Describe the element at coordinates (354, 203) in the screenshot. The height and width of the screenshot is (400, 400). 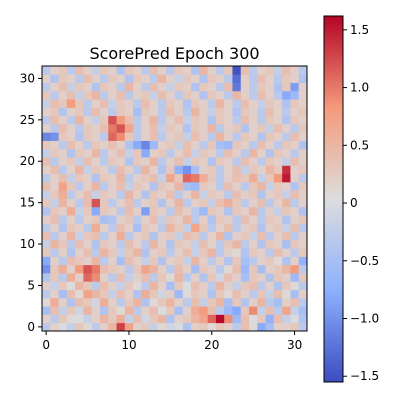
I see `colorbar-tick-label: 0` at that location.